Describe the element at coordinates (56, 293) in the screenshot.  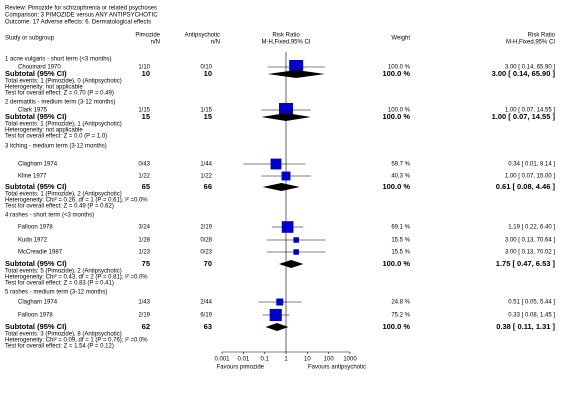
I see `group-title: 5 rashes - medium term (3-12 months)` at that location.